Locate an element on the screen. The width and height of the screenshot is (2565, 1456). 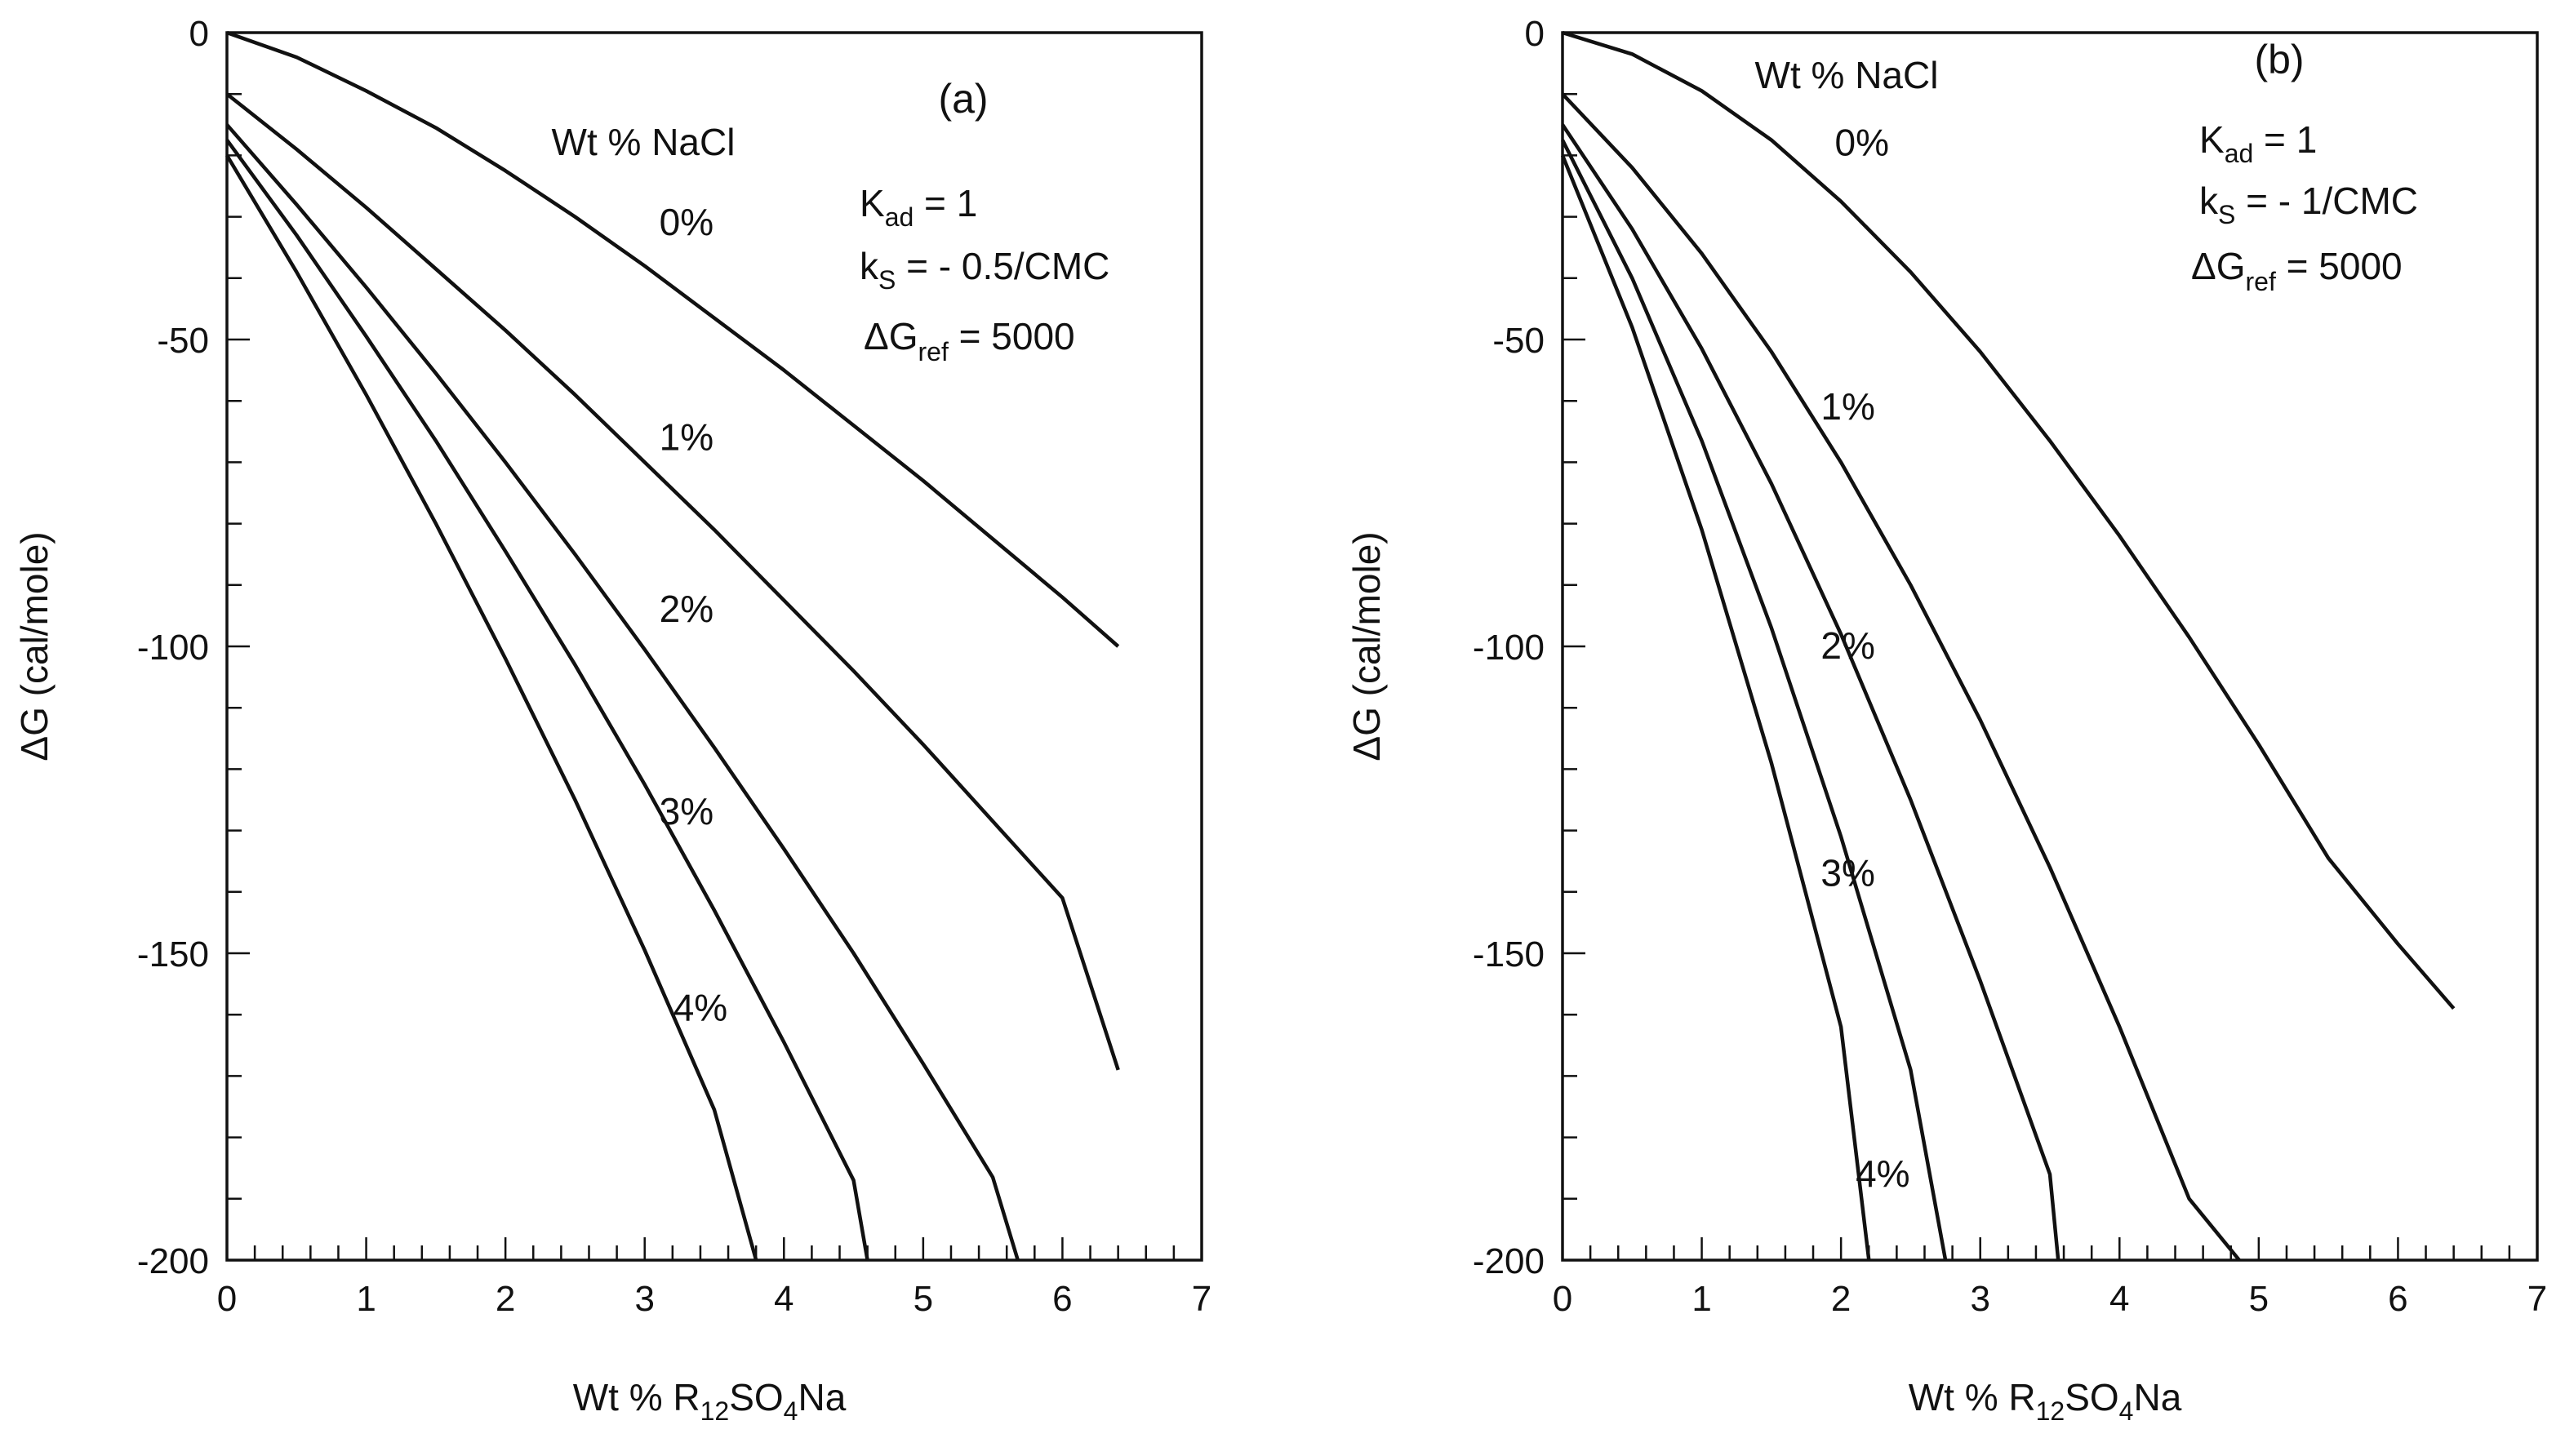
param-ks: kS = - 0.5/CMC is located at coordinates (984, 270).